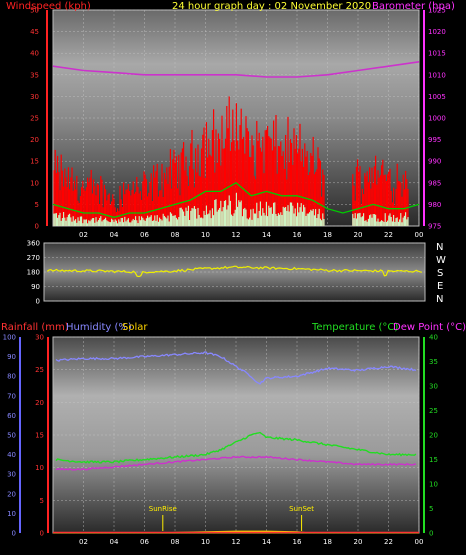  I want to click on compass-n-bottom: N, so click(439, 299).